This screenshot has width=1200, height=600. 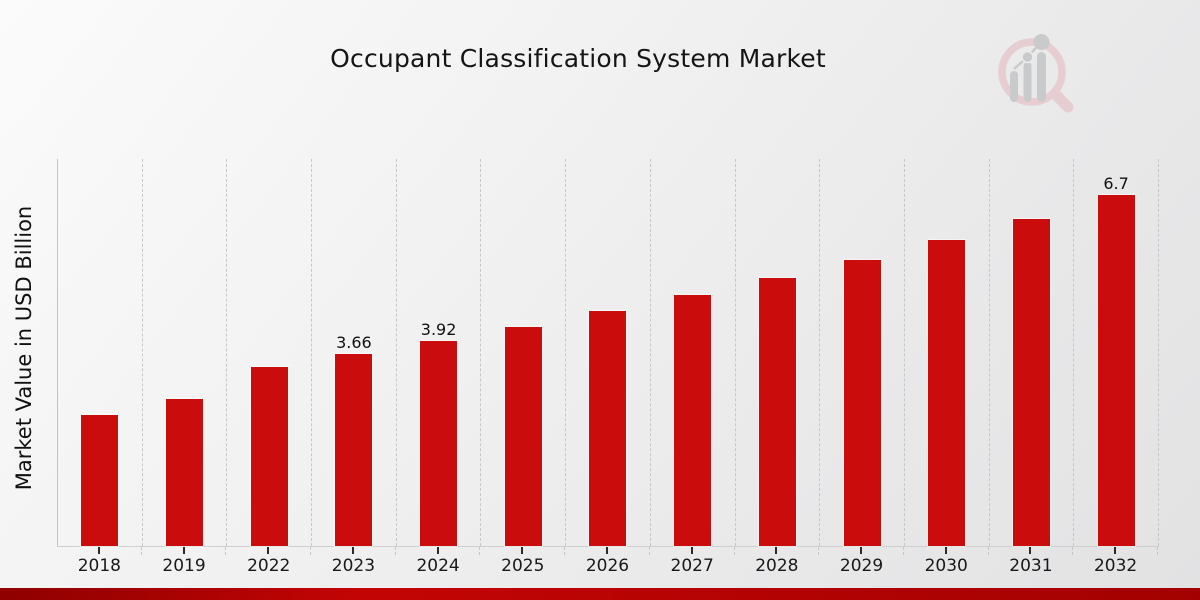 I want to click on axis-tick-2031, so click(x=1030, y=550).